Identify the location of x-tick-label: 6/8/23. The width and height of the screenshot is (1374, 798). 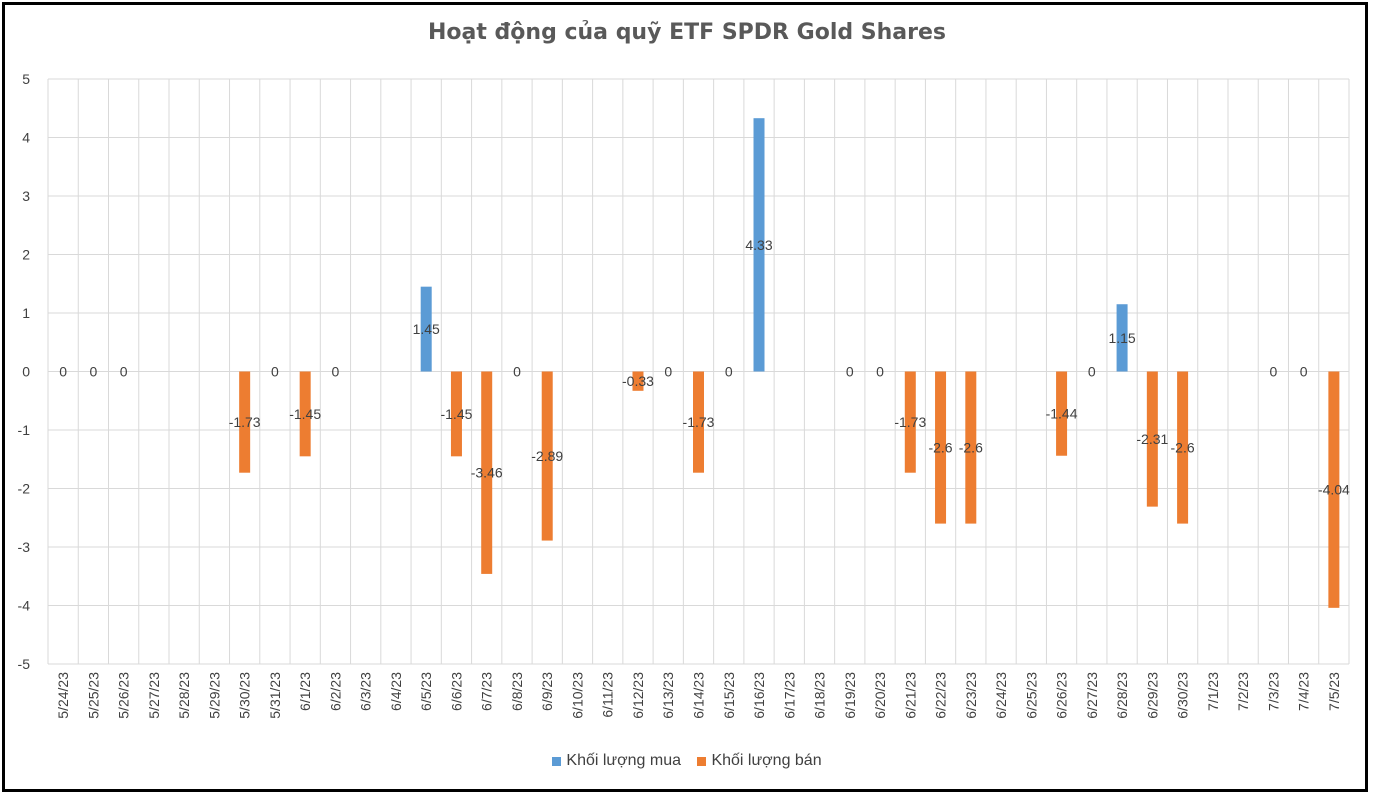
(517, 691).